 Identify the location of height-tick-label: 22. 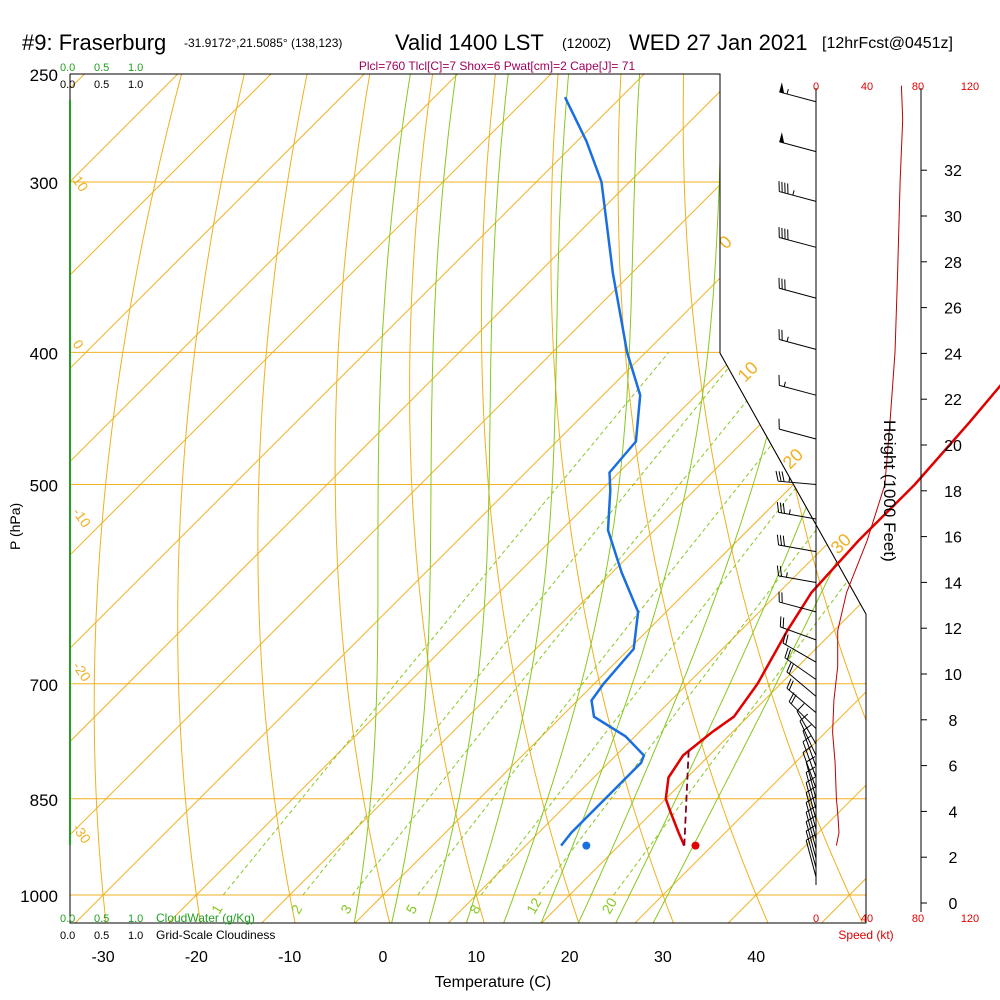
(953, 400).